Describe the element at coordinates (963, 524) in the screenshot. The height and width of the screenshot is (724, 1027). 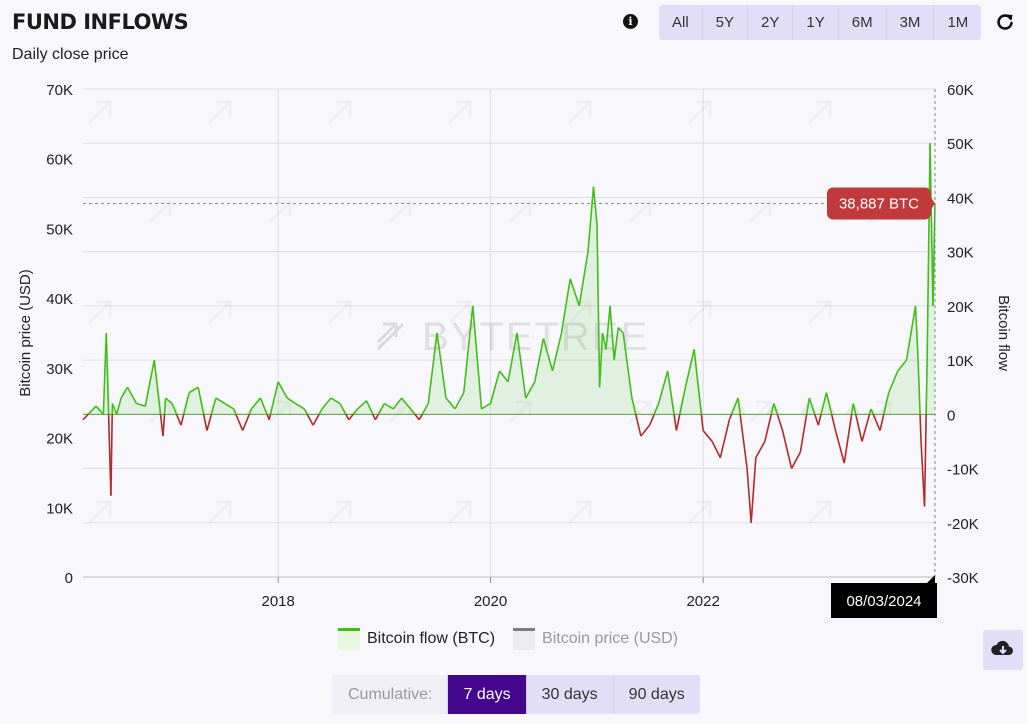
I see `y-right-tick-label: -20K` at that location.